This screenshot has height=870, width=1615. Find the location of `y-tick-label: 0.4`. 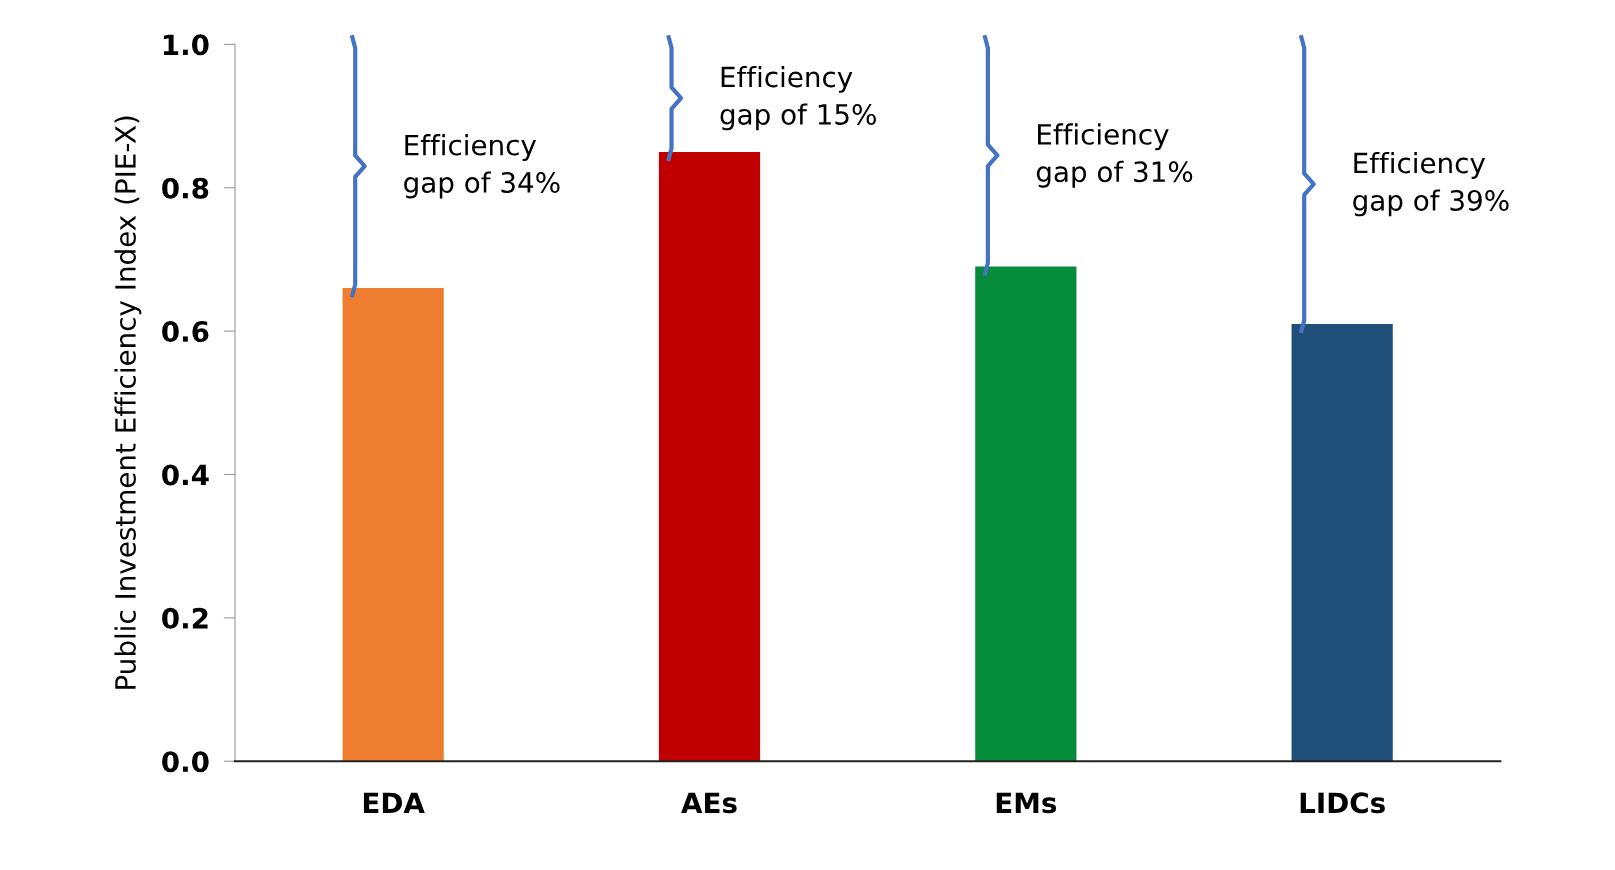

y-tick-label: 0.4 is located at coordinates (185, 475).